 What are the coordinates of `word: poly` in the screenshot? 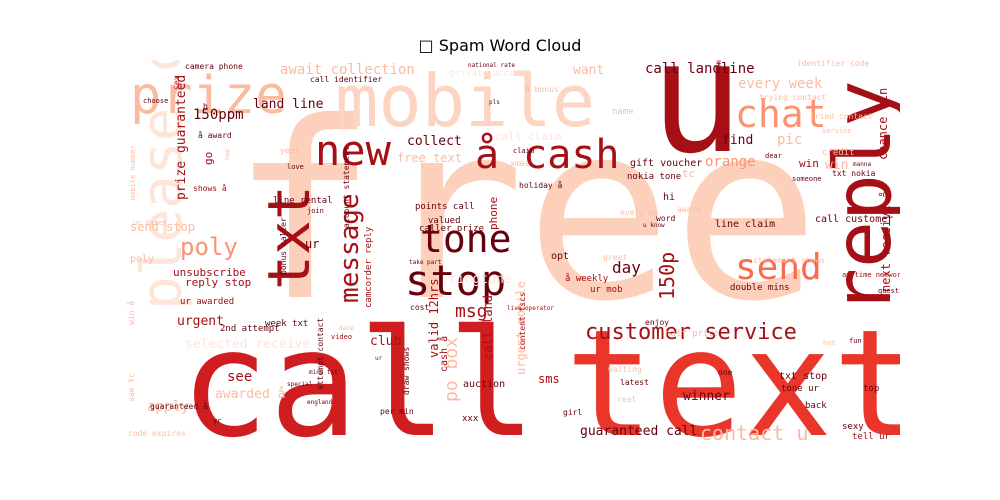 It's located at (209, 247).